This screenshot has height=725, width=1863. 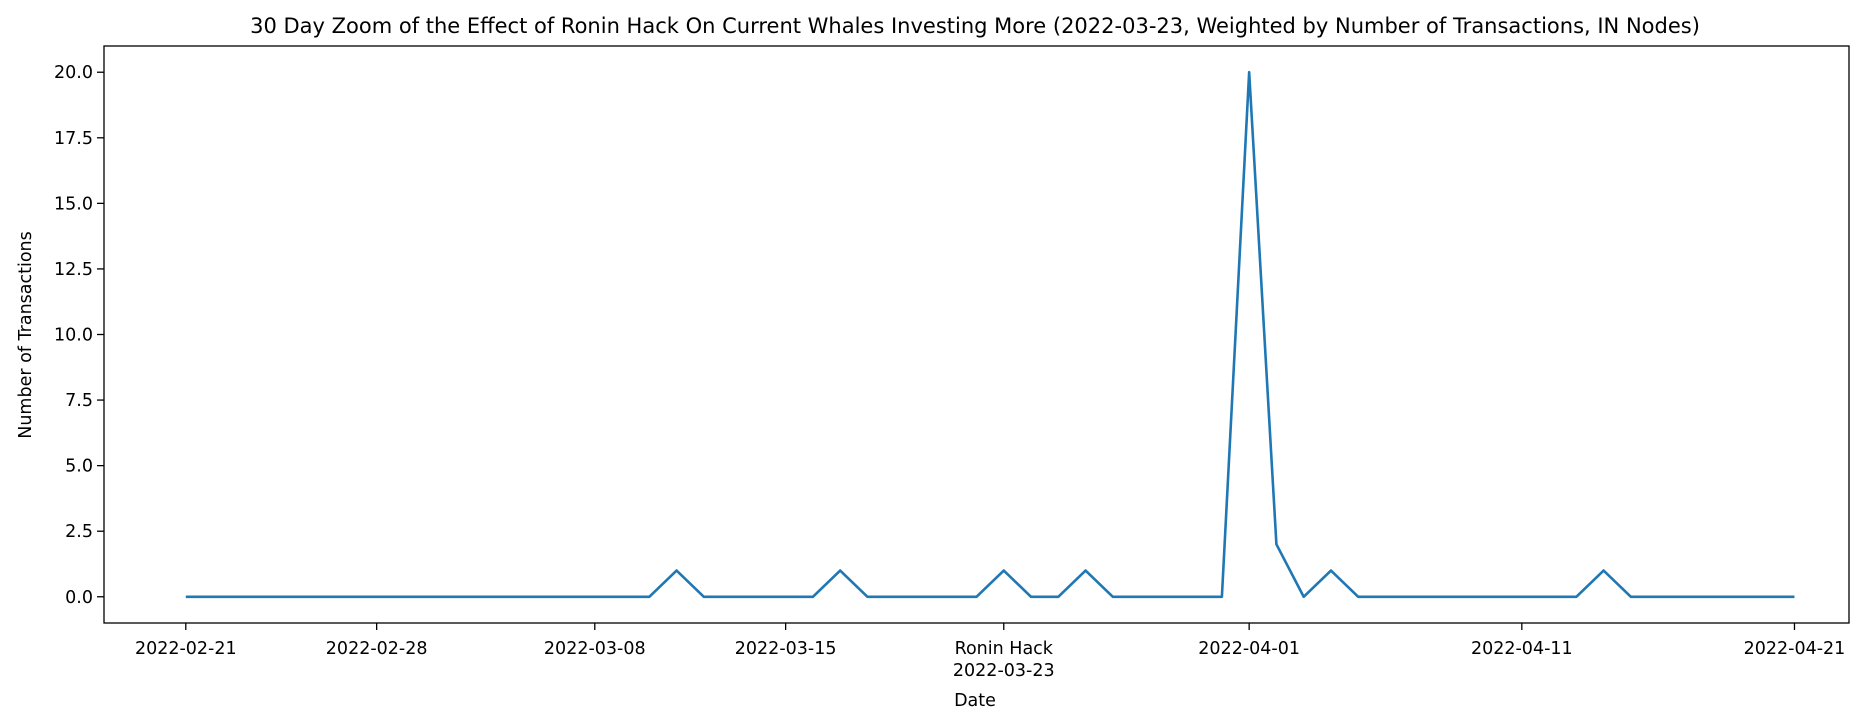 I want to click on y-tick-label: 7.5, so click(x=79, y=401).